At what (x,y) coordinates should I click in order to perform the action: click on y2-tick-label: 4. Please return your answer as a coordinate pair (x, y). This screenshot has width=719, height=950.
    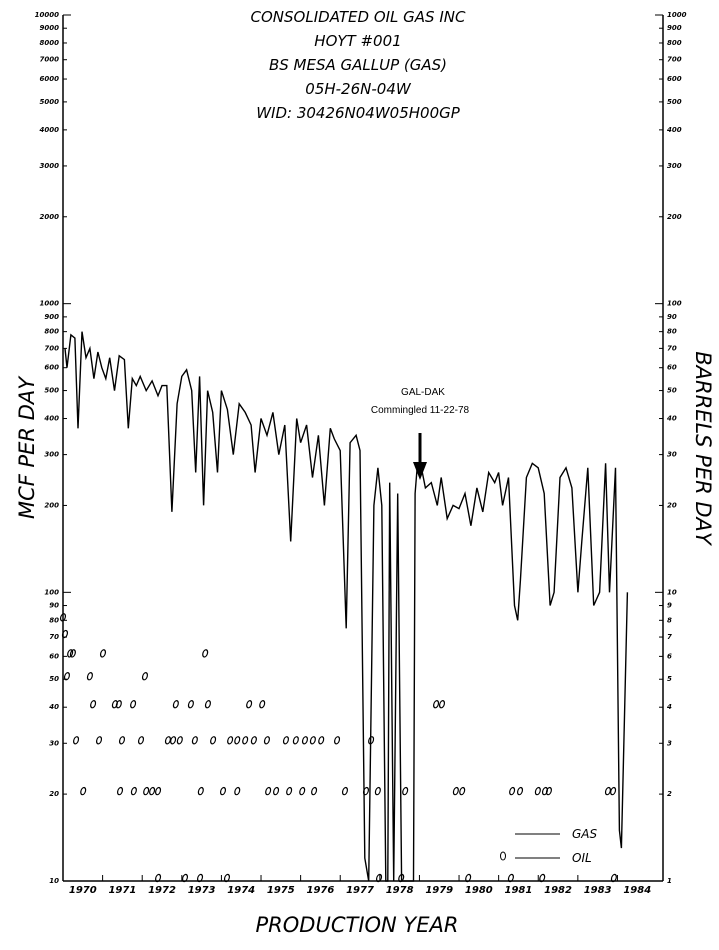
    Looking at the image, I should click on (669, 707).